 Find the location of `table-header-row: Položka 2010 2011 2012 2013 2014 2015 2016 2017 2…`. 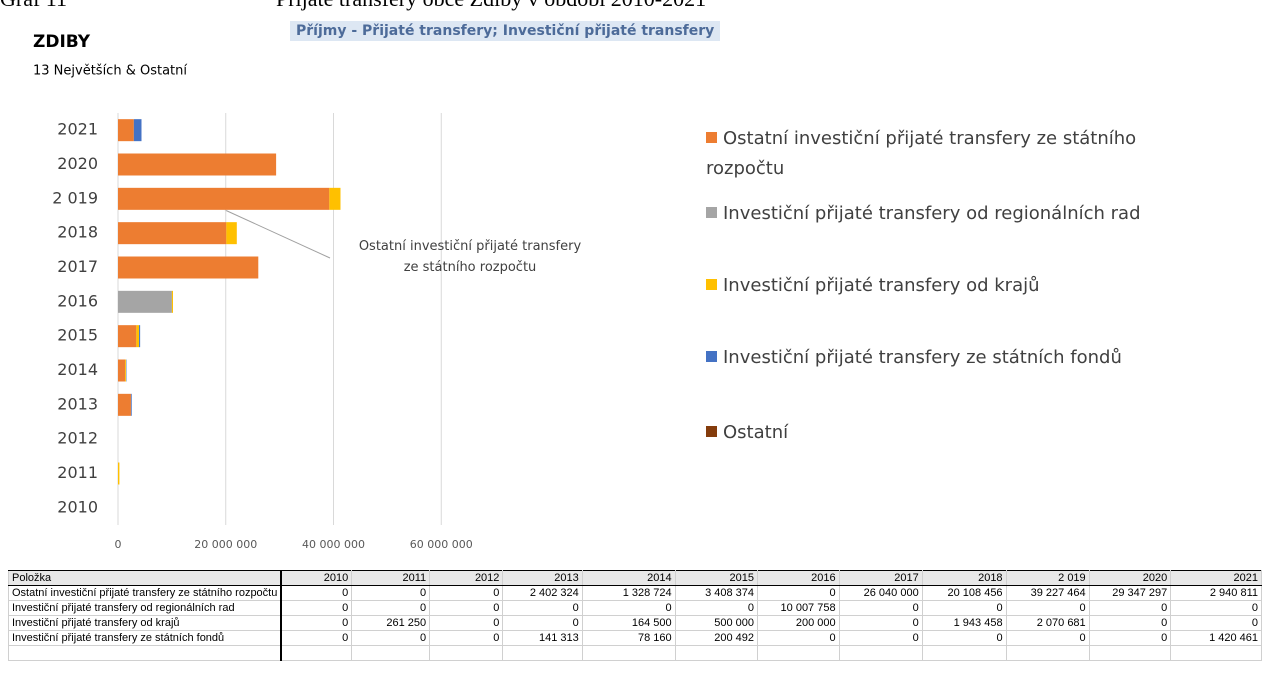

table-header-row: Položka 2010 2011 2012 2013 2014 2015 2016 2017 2… is located at coordinates (635, 578).